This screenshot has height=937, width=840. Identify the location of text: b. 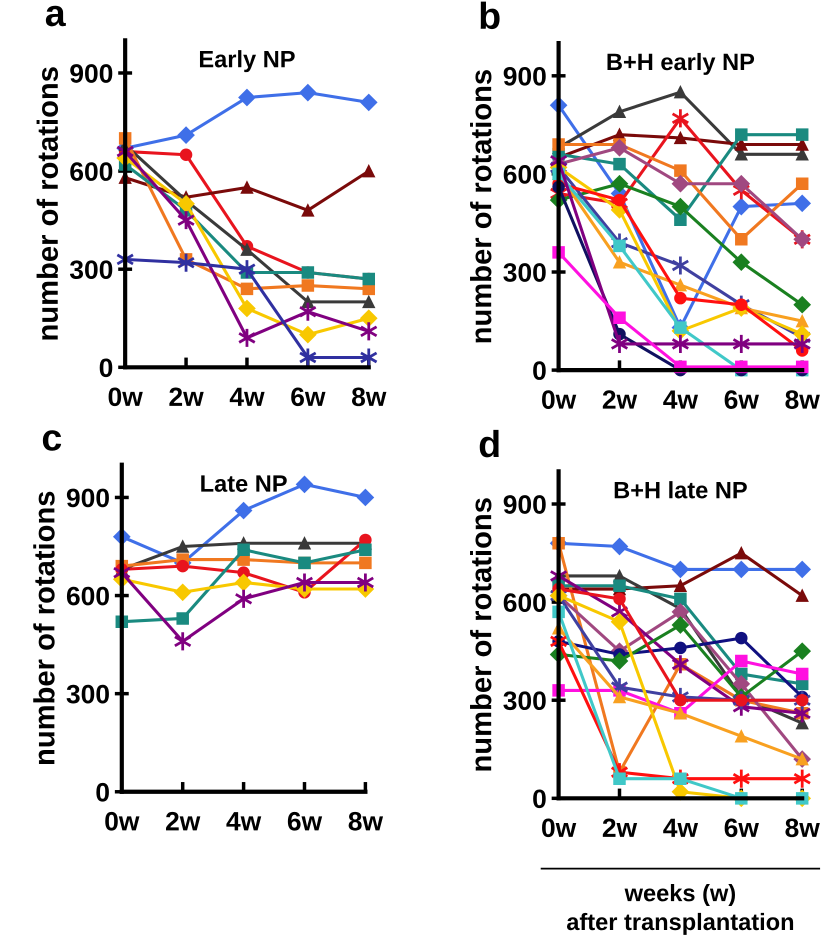
(490, 16).